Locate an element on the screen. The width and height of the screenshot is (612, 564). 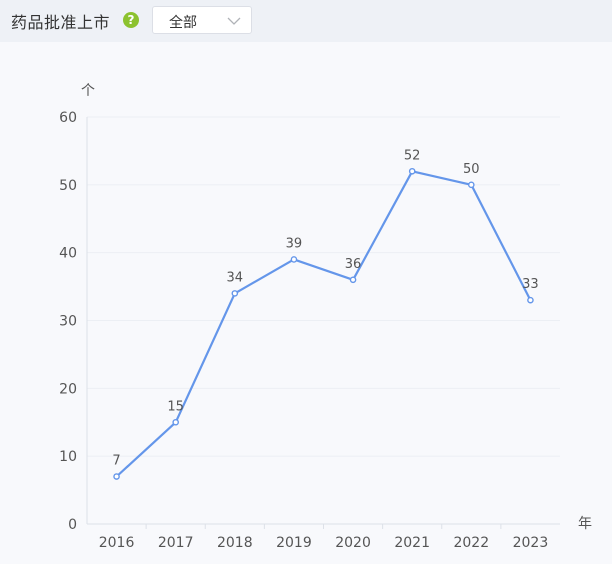
x-tick-label: 2021 is located at coordinates (412, 543).